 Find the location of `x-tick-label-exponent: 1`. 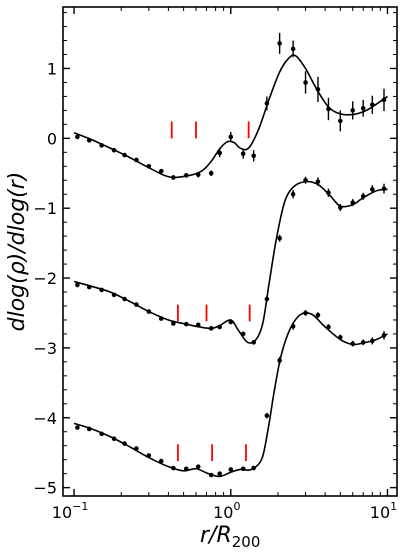

x-tick-label-exponent: 1 is located at coordinates (393, 506).